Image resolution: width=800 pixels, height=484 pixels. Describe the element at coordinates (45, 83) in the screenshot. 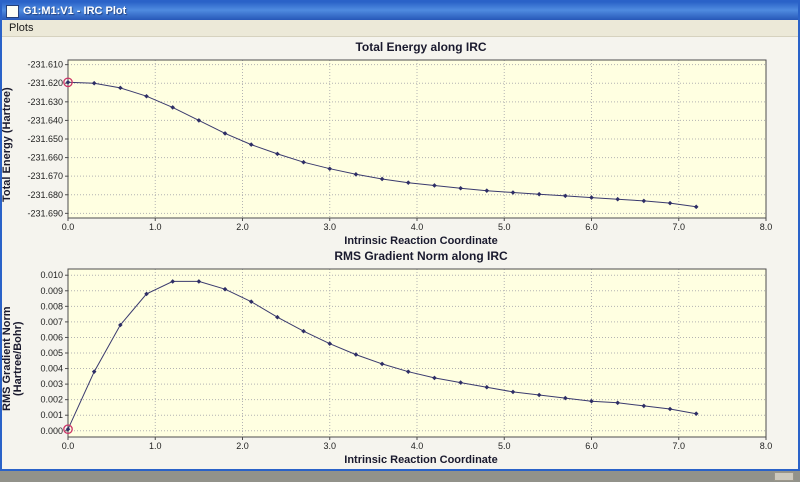

I see `svg-text: -231.620` at that location.